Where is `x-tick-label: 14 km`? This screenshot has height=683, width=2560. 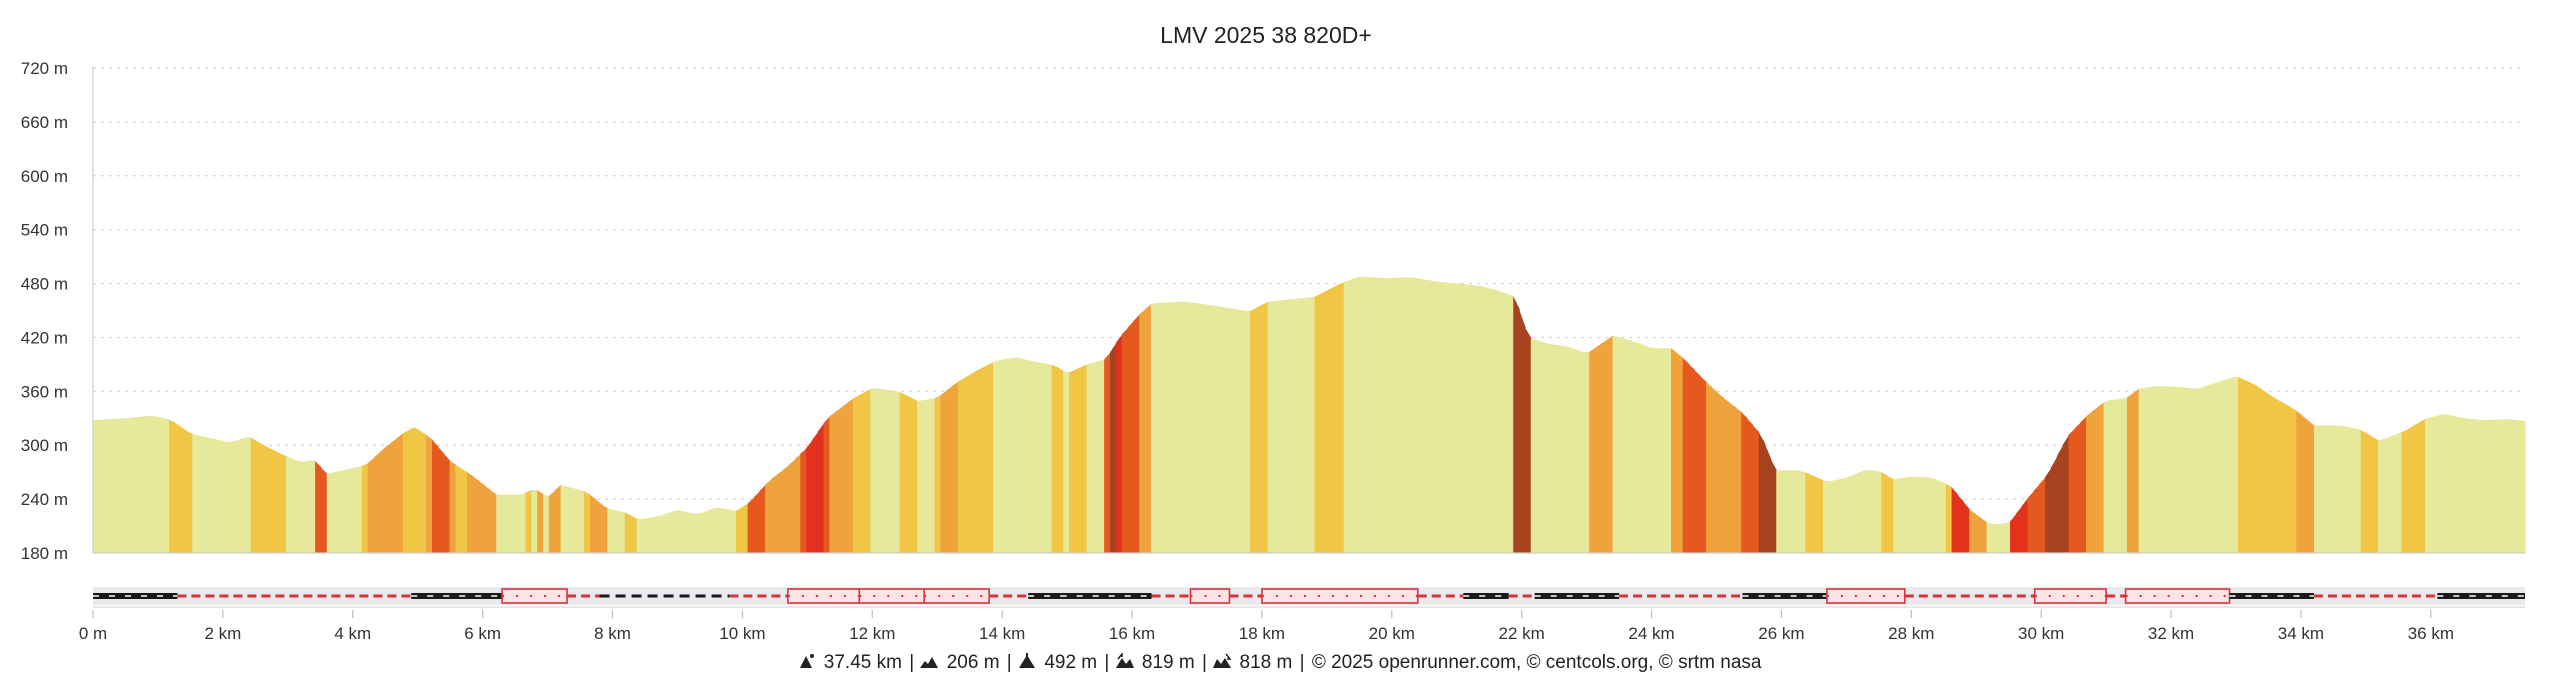 x-tick-label: 14 km is located at coordinates (1002, 633).